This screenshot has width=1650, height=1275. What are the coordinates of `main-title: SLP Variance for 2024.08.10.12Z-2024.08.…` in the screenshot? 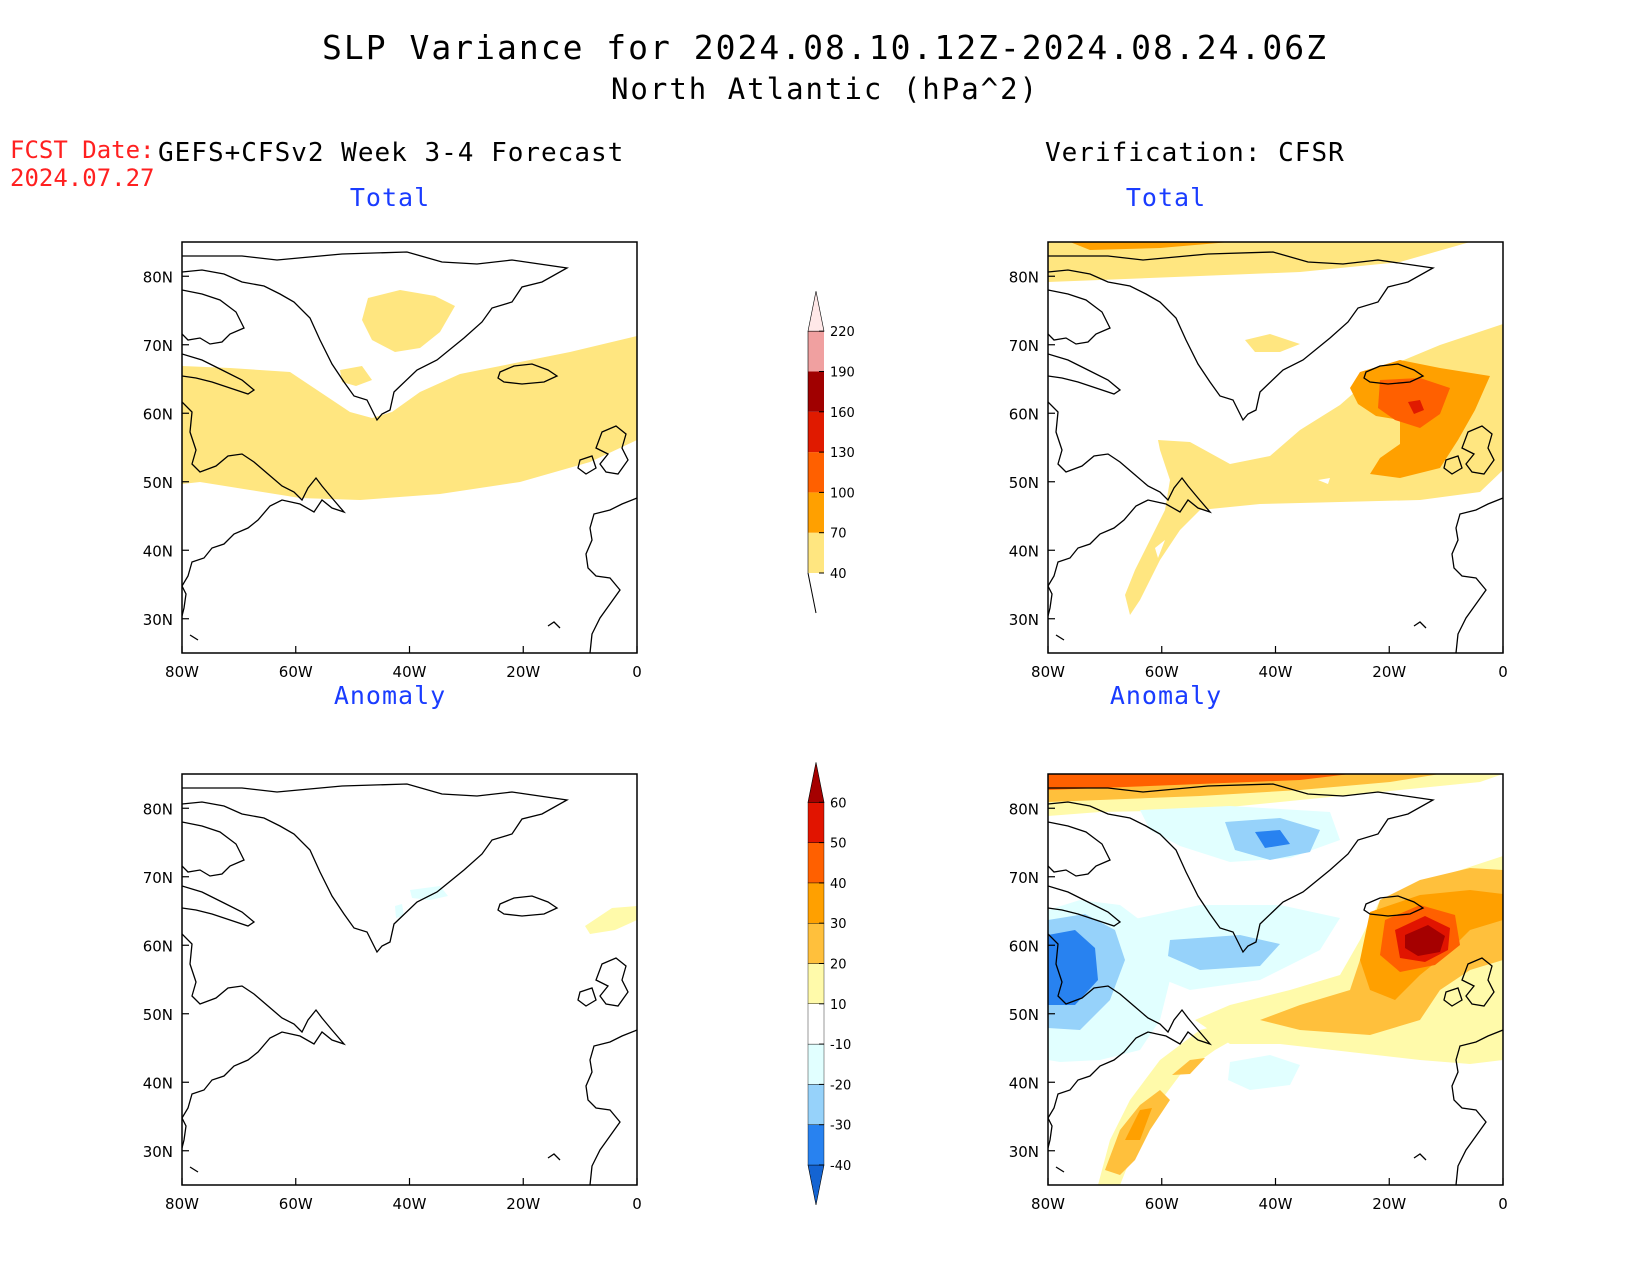 It's located at (825, 47).